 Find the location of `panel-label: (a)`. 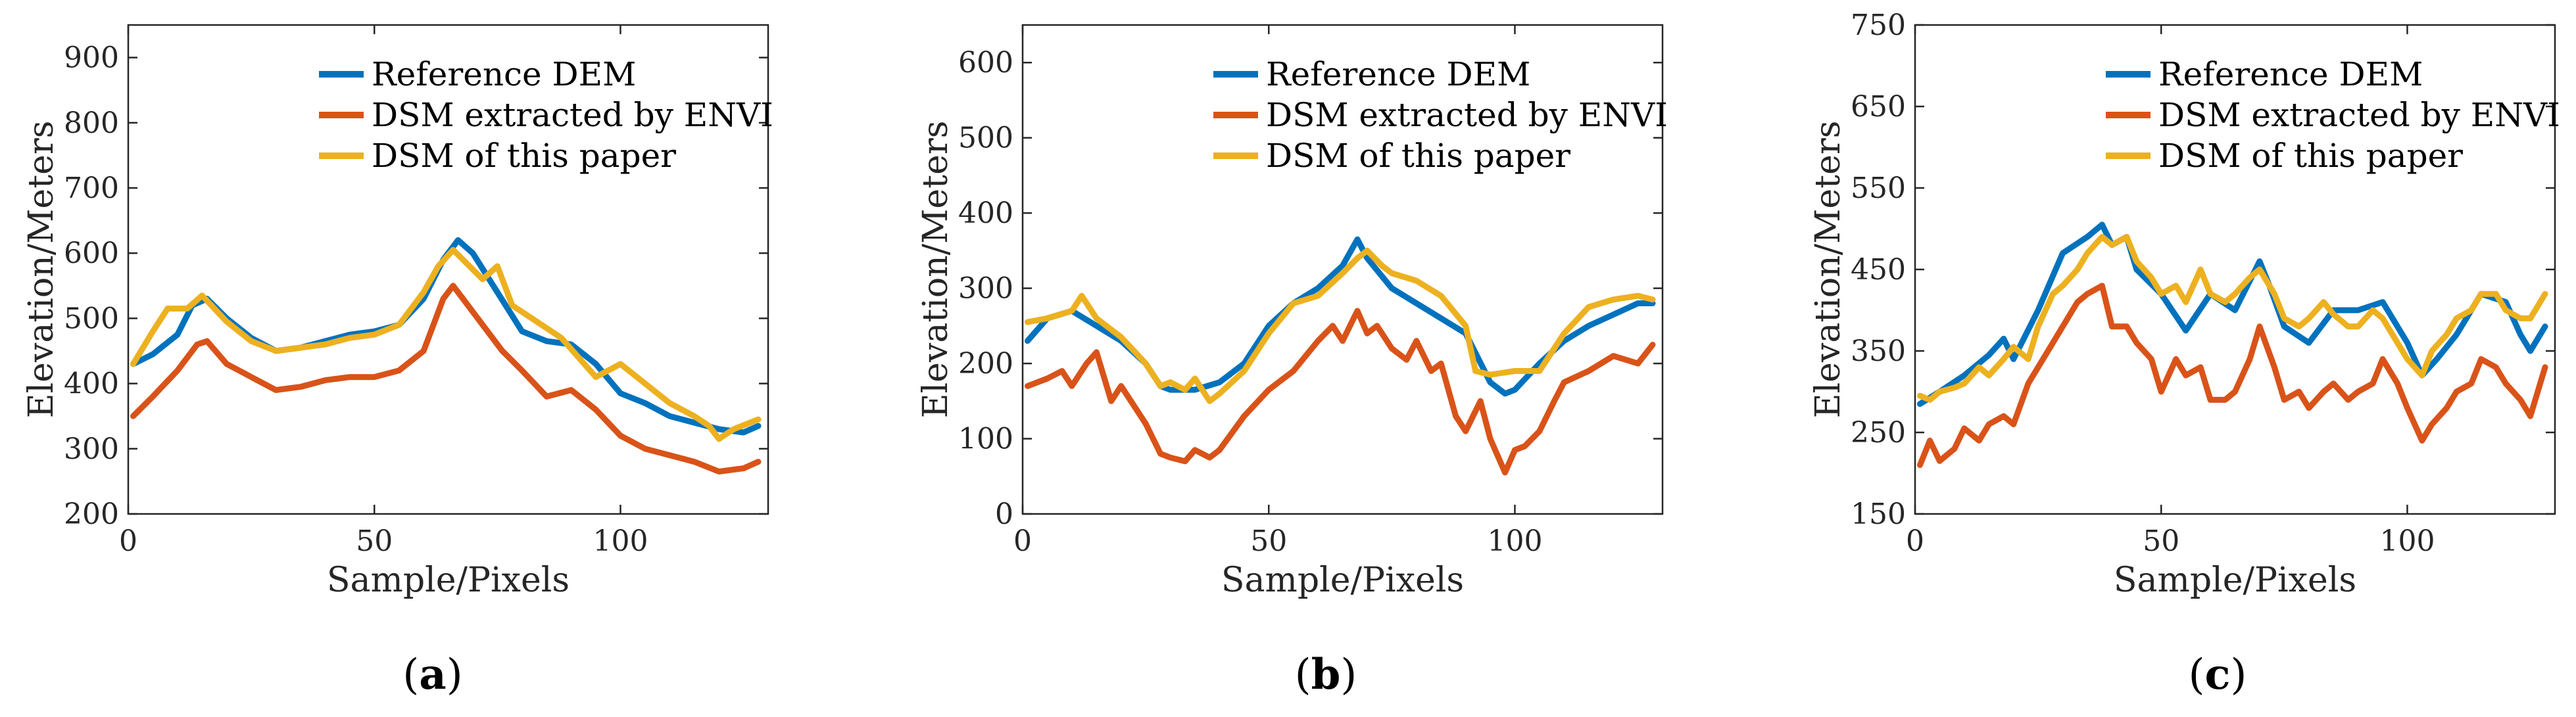

panel-label: (a) is located at coordinates (432, 674).